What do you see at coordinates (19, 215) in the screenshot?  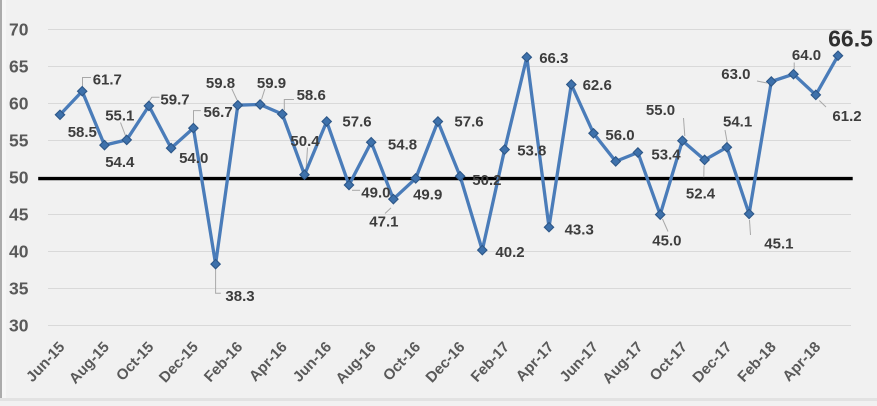 I see `svg-text: 45` at bounding box center [19, 215].